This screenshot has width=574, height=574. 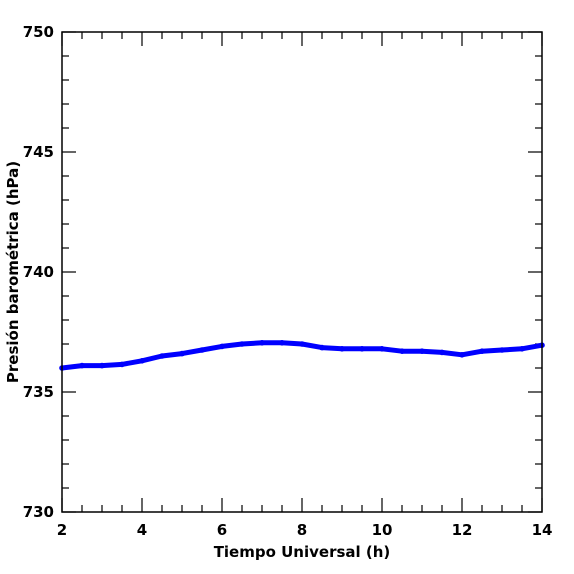 What do you see at coordinates (302, 355) in the screenshot?
I see `series-layer` at bounding box center [302, 355].